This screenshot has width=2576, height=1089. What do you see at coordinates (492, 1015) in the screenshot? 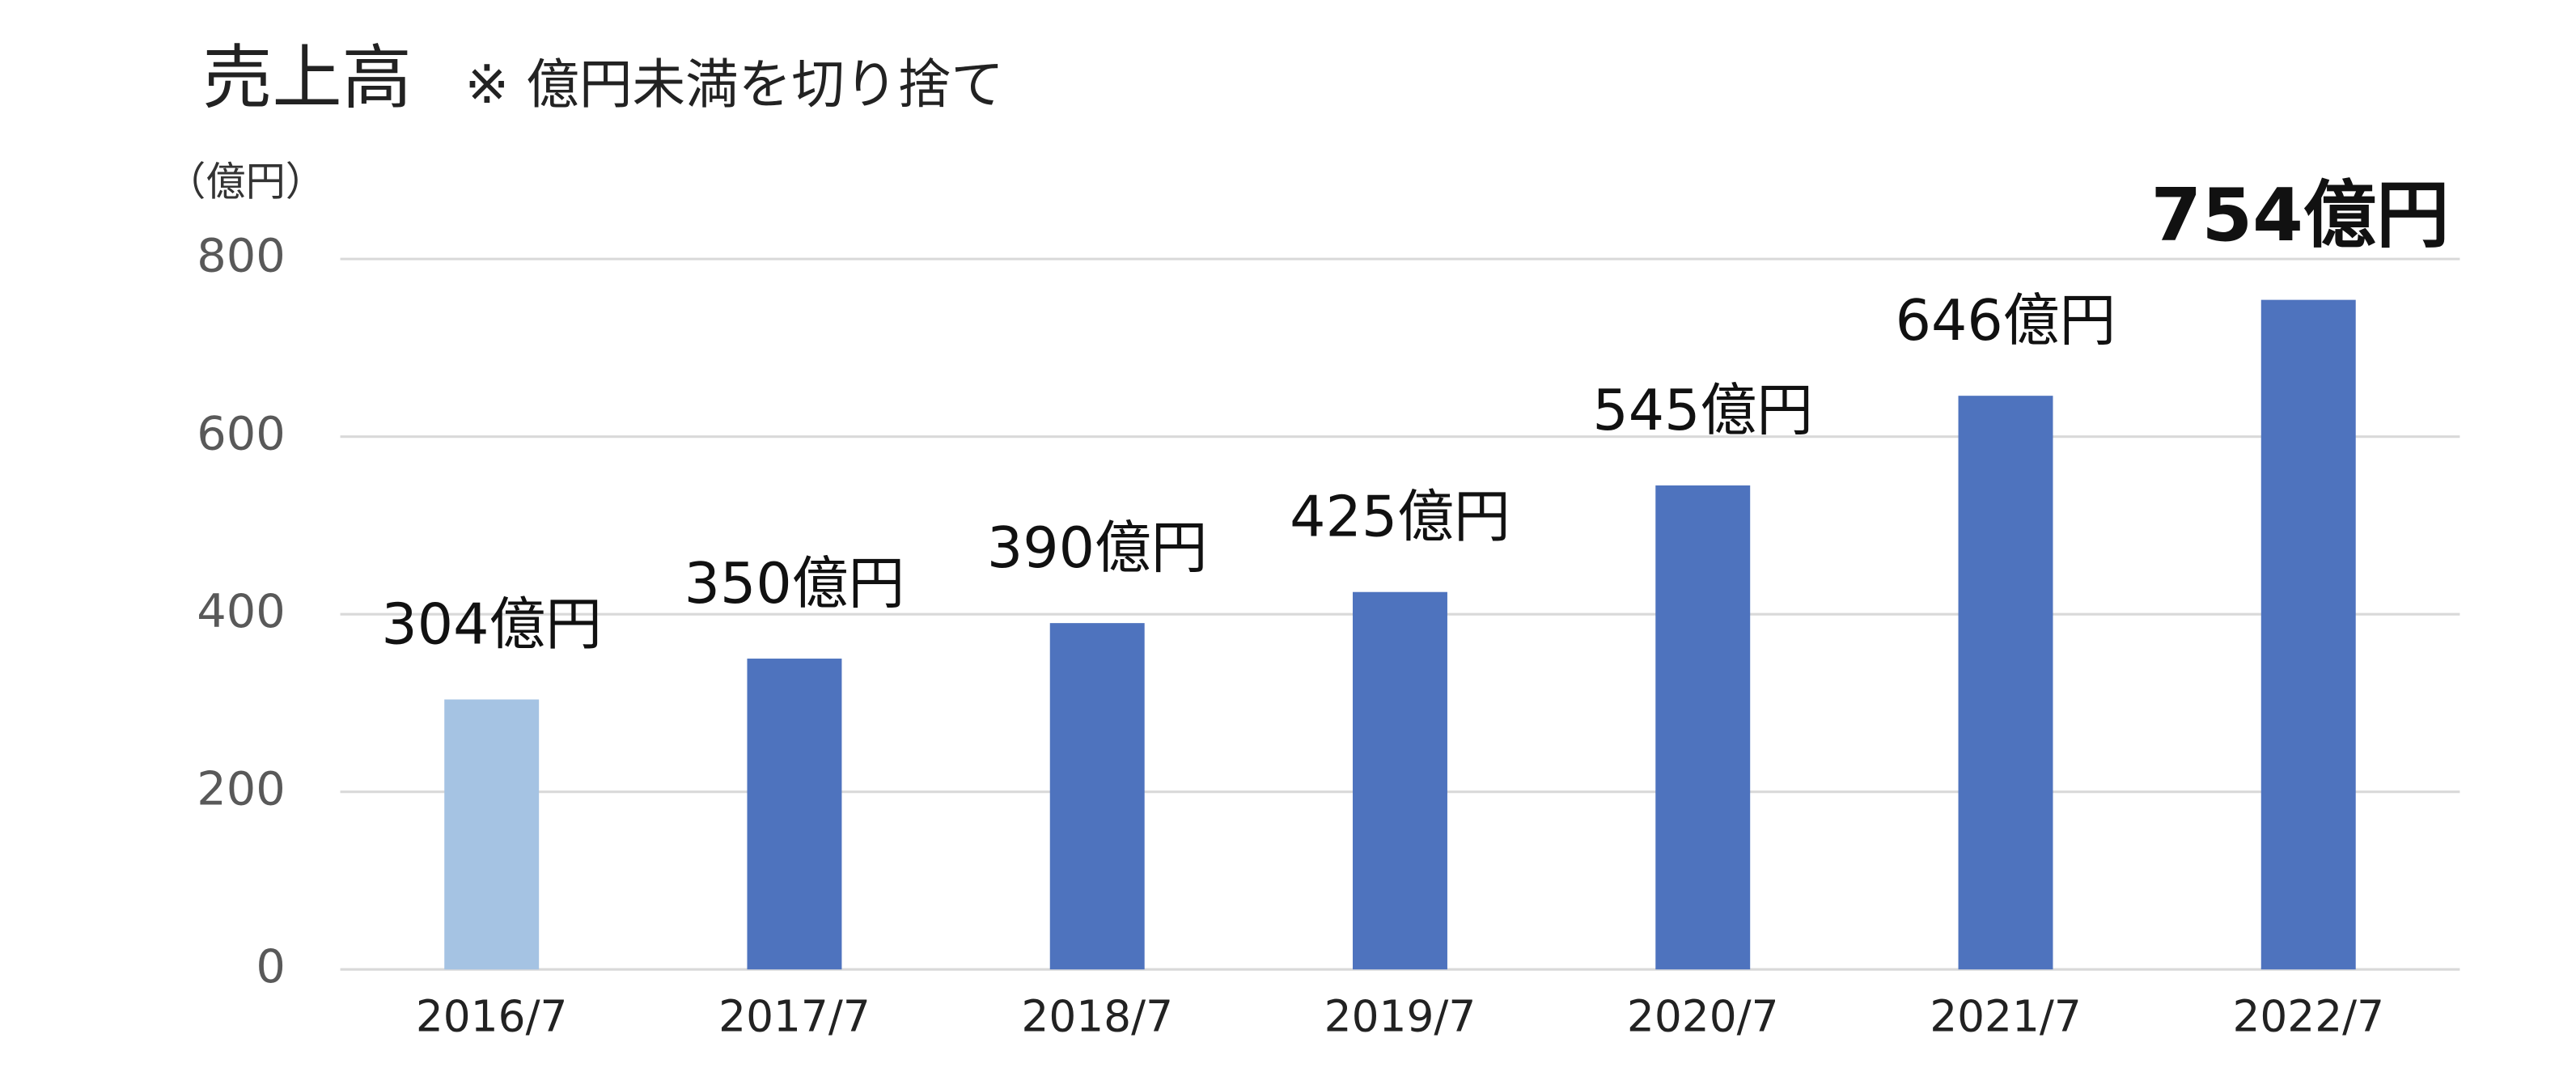
I see `x-tick-label: 2016/7` at bounding box center [492, 1015].